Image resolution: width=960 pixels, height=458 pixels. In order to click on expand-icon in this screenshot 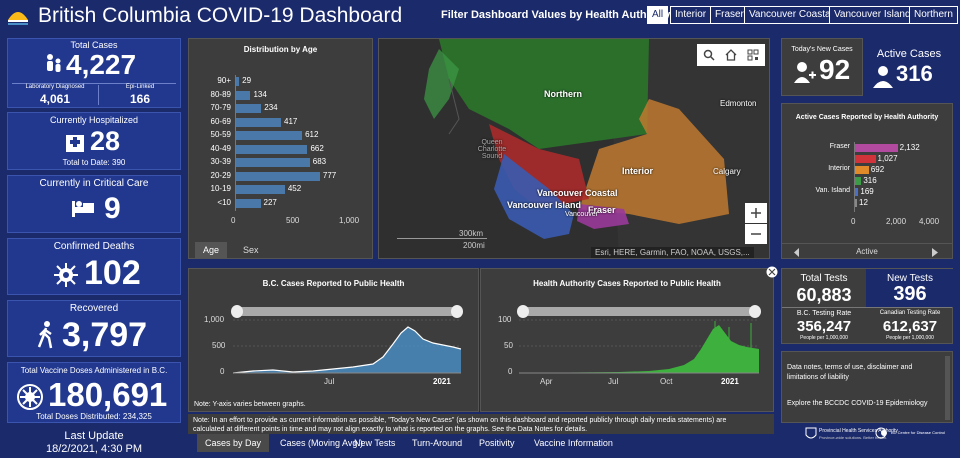, I will do `click(772, 272)`.